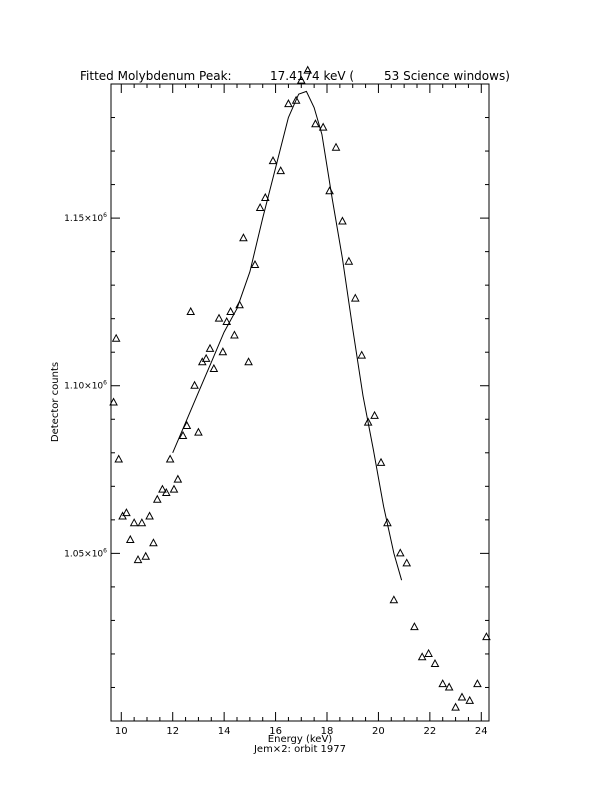  I want to click on x-tick-label: 18, so click(327, 731).